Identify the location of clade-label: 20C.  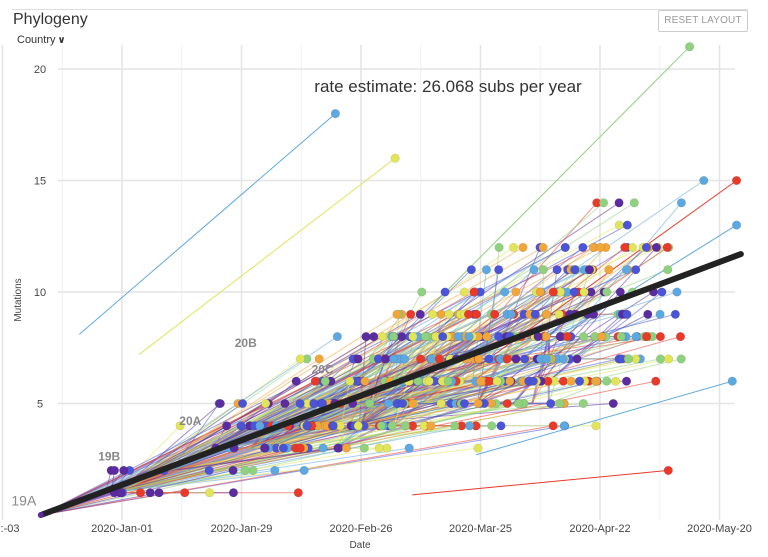
(323, 370).